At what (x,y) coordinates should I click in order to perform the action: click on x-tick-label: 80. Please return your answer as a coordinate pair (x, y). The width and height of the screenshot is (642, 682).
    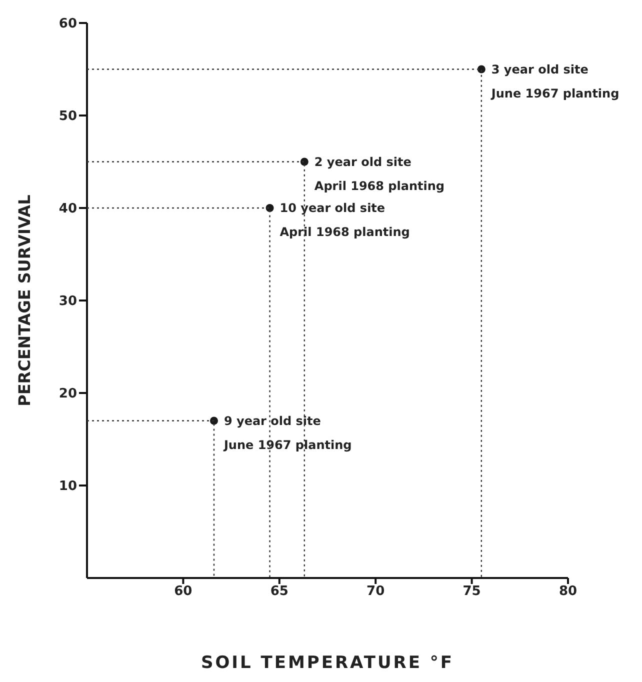
    Looking at the image, I should click on (568, 592).